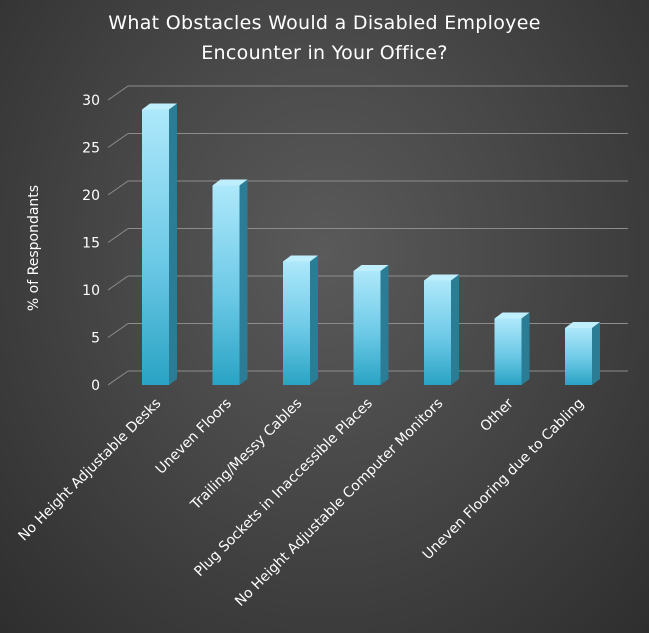 The image size is (649, 633). Describe the element at coordinates (91, 291) in the screenshot. I see `y-tick-label: 10` at that location.